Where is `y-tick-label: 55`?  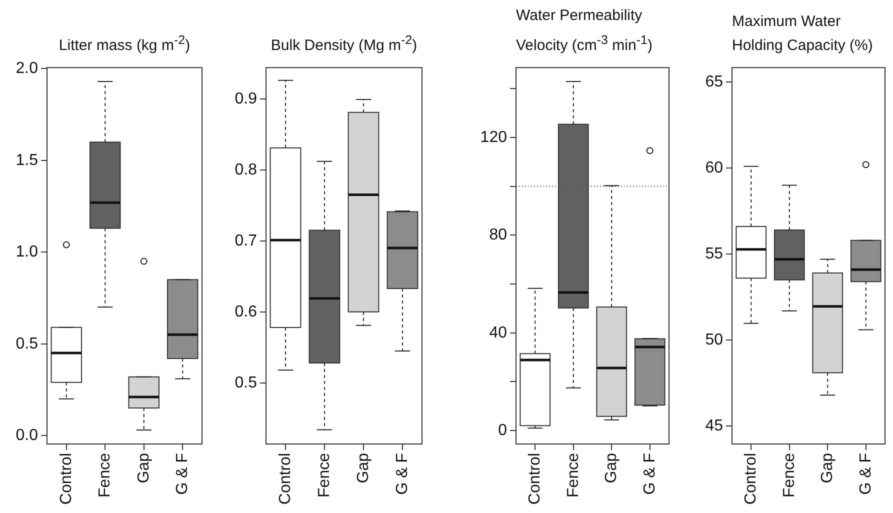
y-tick-label: 55 is located at coordinates (714, 253).